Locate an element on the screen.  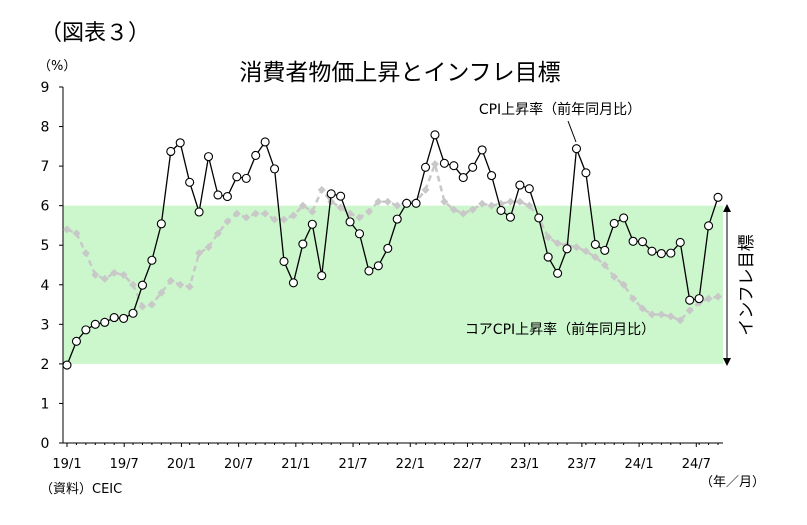
source-note: （資料）CEIC is located at coordinates (81, 489).